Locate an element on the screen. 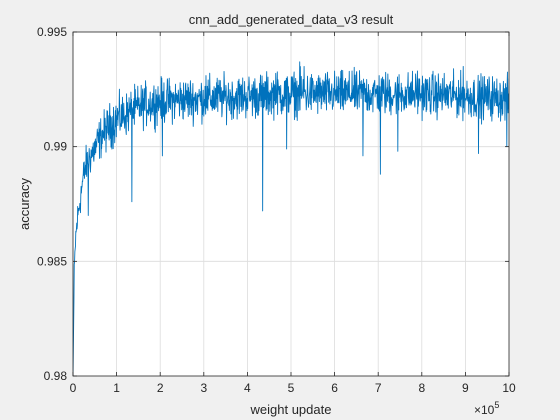 Image resolution: width=560 pixels, height=420 pixels. y-tick-label: 0.985 is located at coordinates (52, 261).